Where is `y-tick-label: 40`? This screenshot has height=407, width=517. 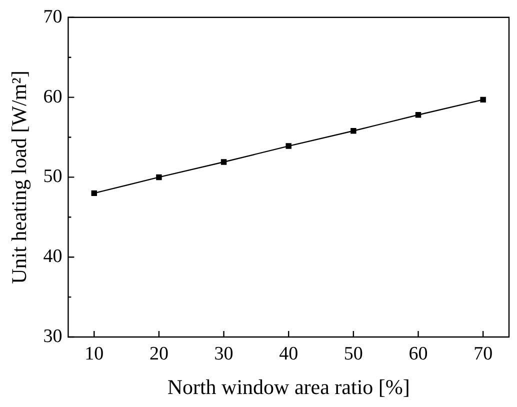
y-tick-label: 40 is located at coordinates (52, 257).